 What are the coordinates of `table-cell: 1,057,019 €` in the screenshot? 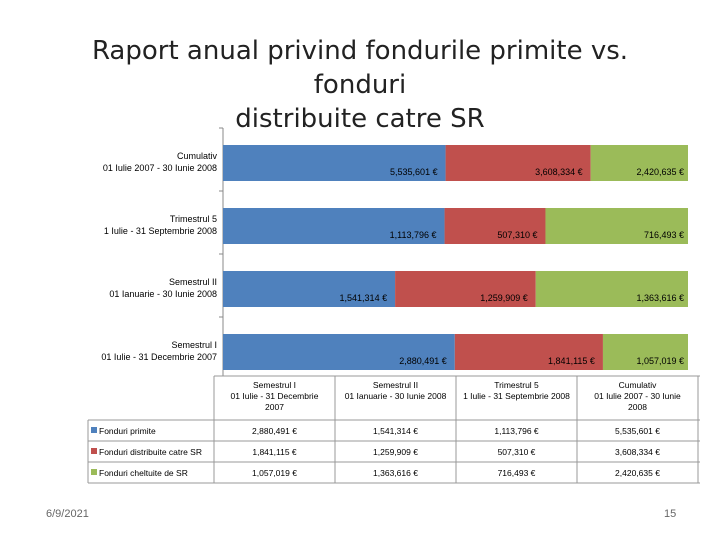 It's located at (274, 473).